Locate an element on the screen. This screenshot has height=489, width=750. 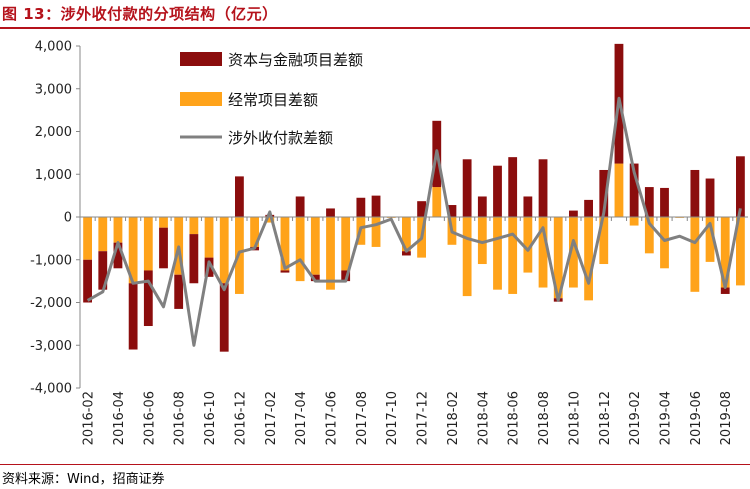
x-tick-label: 2017-06 is located at coordinates (332, 418).